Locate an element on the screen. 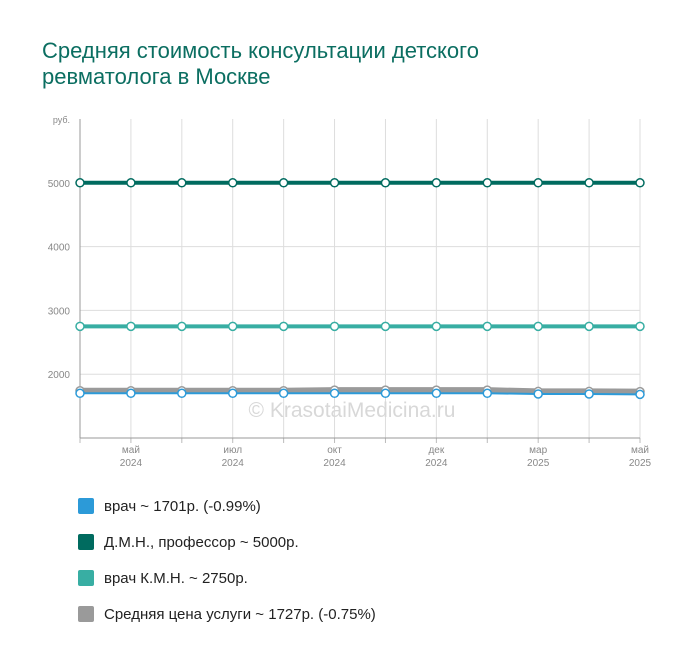  legend-item-average: Средняя цена услуги ~ 1727р. (-0.75%) is located at coordinates (227, 614).